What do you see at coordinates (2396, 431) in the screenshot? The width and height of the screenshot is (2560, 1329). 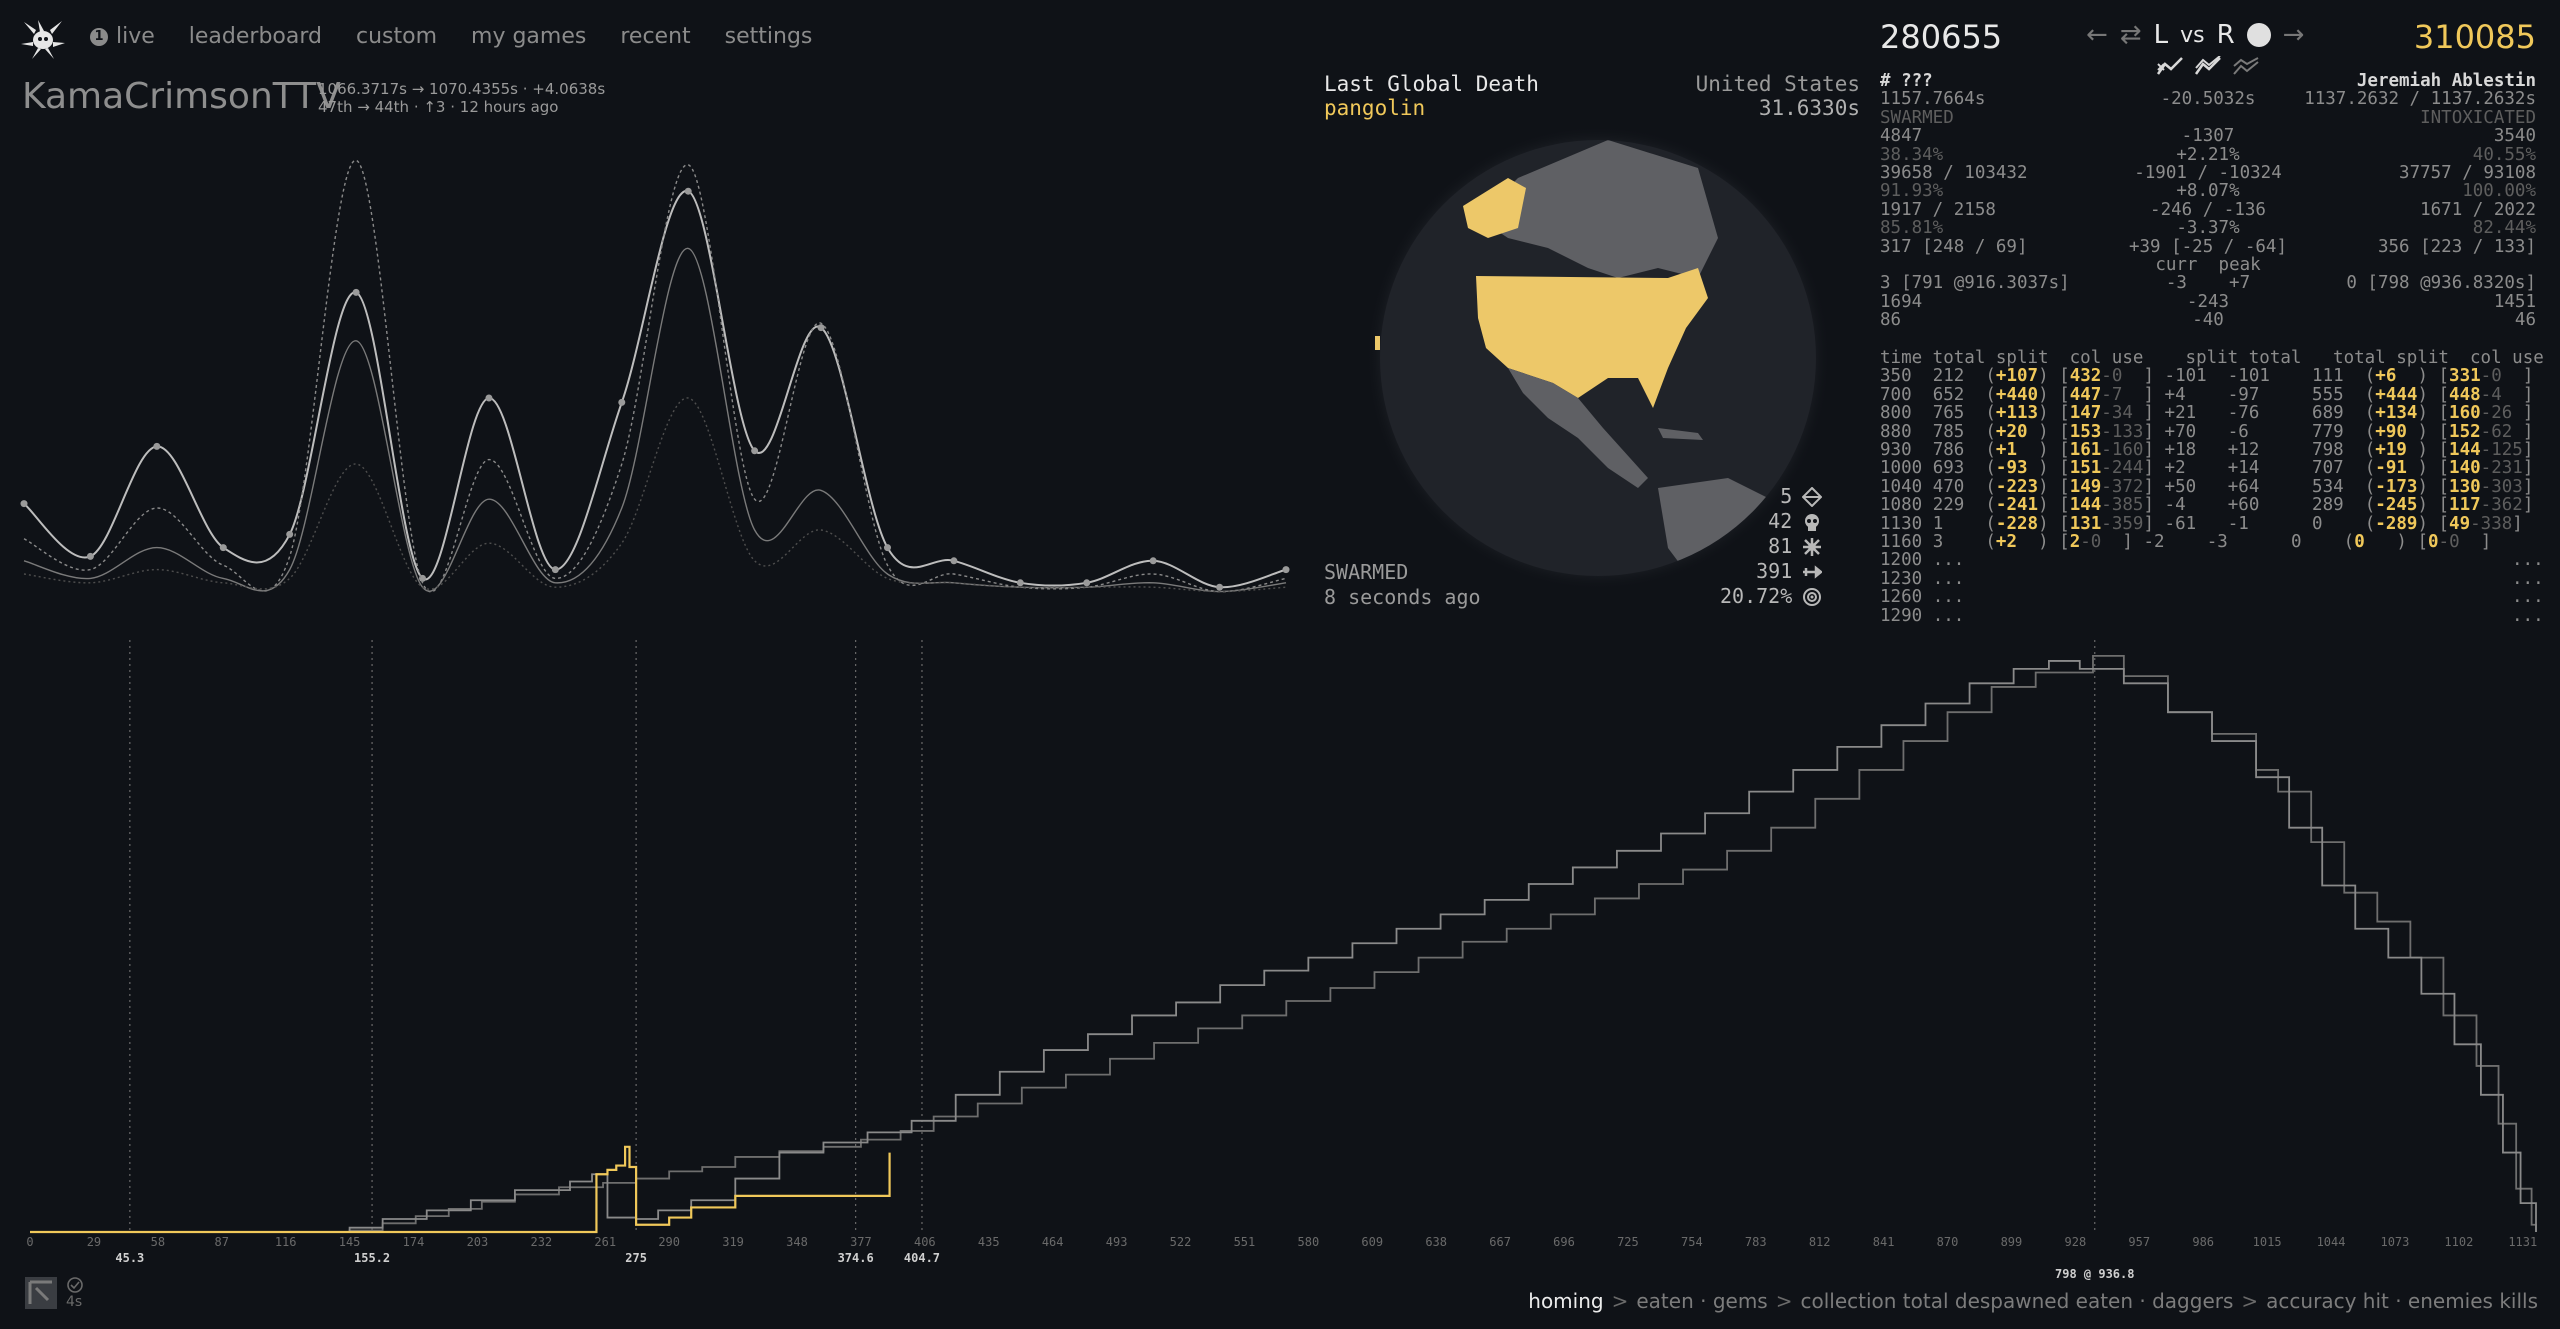 I see `split-cell: +90` at bounding box center [2396, 431].